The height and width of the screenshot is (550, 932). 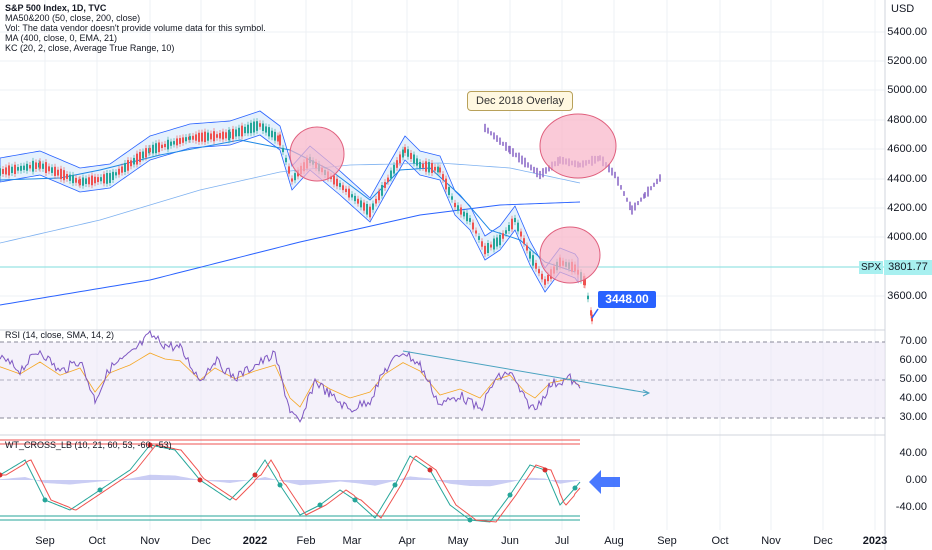 What do you see at coordinates (907, 61) in the screenshot?
I see `price-tick: 5200.00` at bounding box center [907, 61].